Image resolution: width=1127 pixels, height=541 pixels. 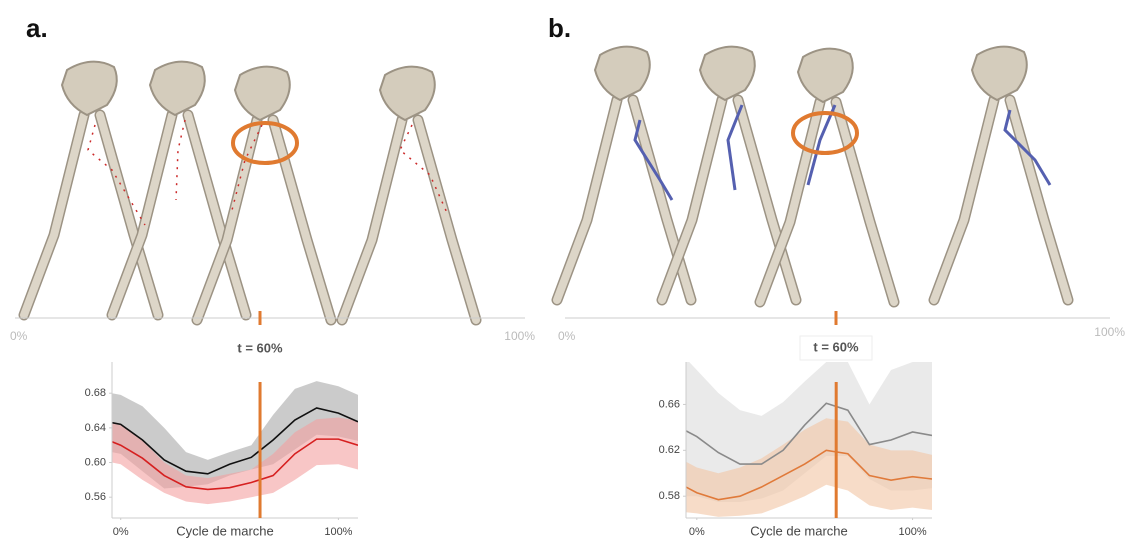 I want to click on y-tick-label: 0.62, so click(x=669, y=450).